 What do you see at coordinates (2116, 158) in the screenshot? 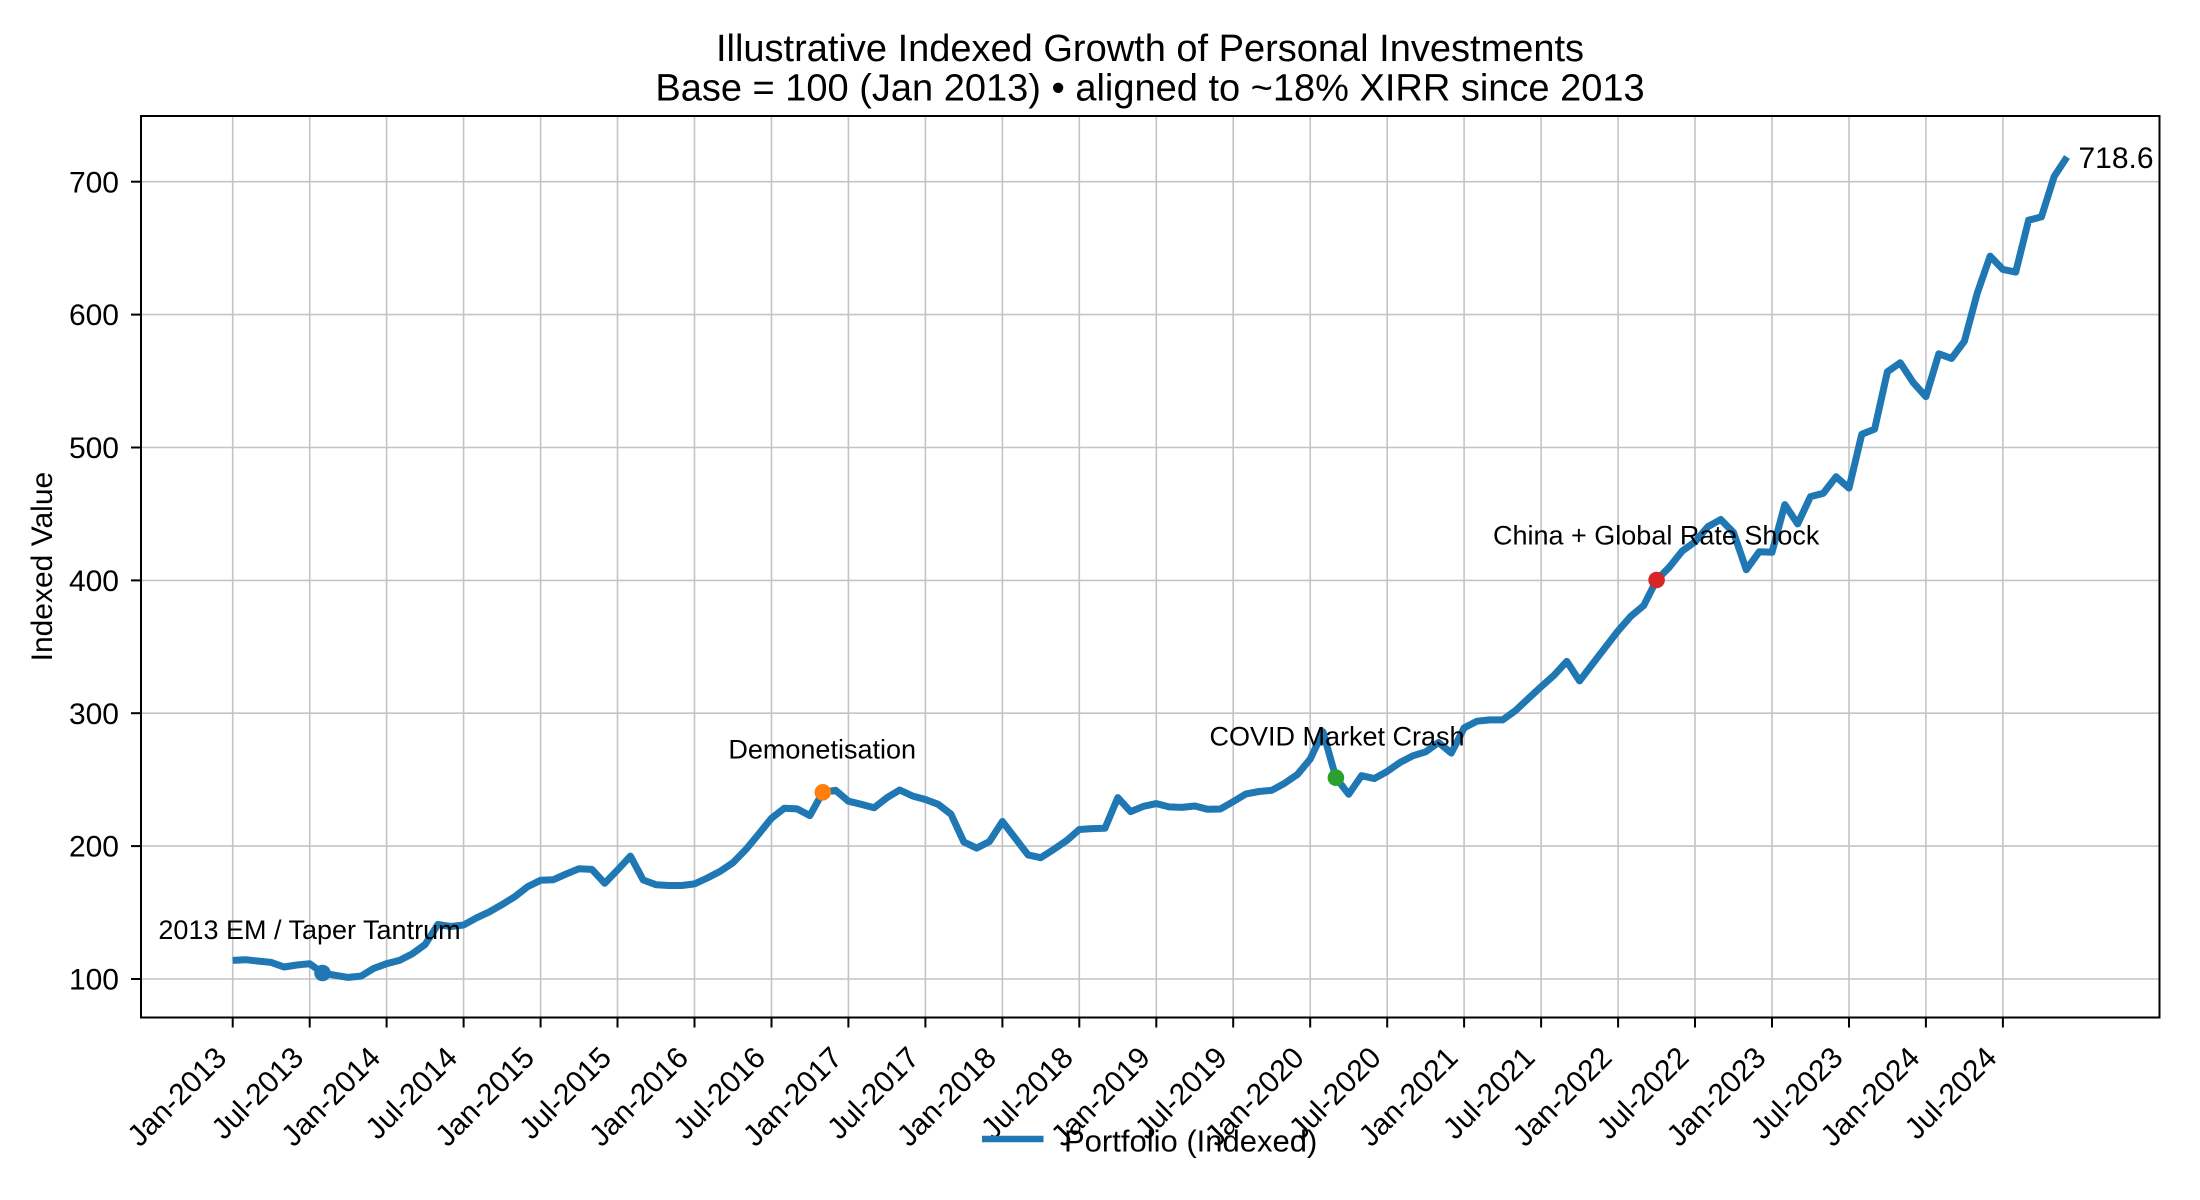
I see `svg-text: 718.6` at bounding box center [2116, 158].